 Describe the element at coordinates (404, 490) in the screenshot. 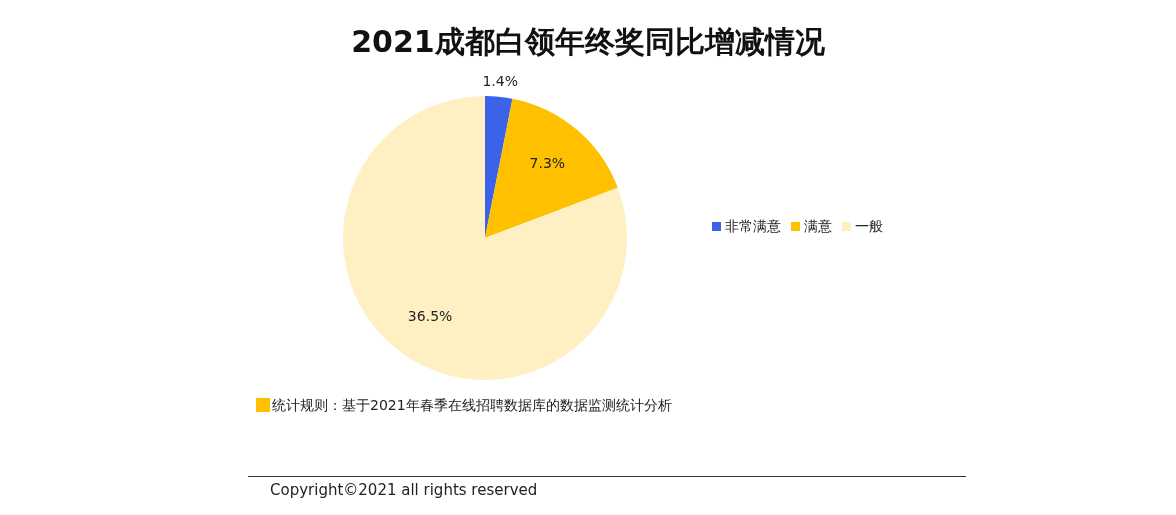

I see `text: Copyright©2021 all rights reserved` at that location.